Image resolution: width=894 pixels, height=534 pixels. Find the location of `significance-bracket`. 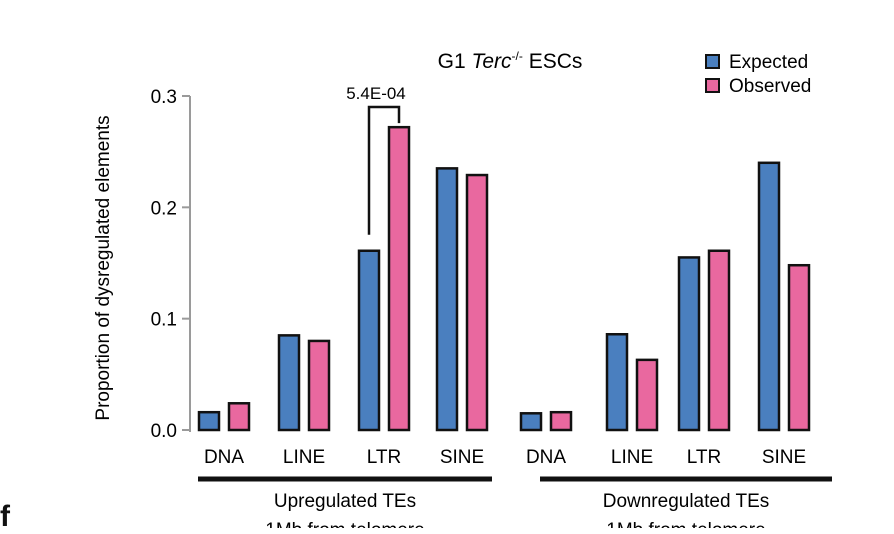

significance-bracket is located at coordinates (384, 170).